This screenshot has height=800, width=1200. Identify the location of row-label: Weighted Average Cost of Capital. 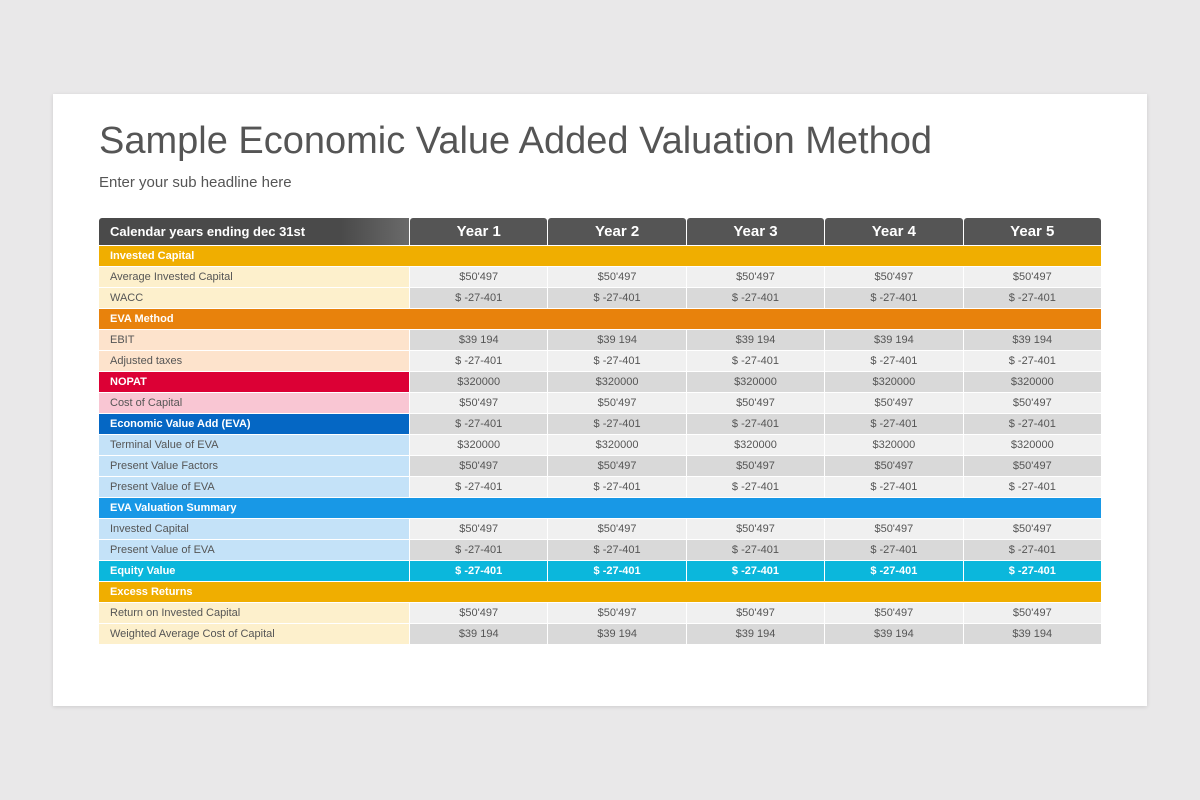
(254, 634).